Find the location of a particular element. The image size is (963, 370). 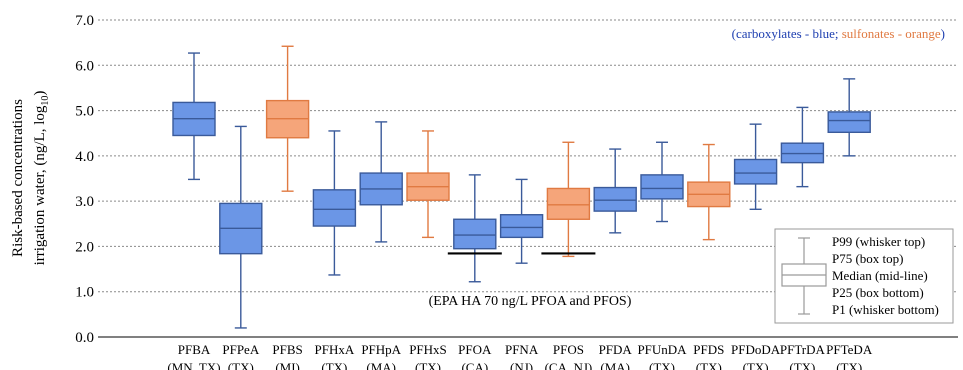

box-pfteda is located at coordinates (849, 117).